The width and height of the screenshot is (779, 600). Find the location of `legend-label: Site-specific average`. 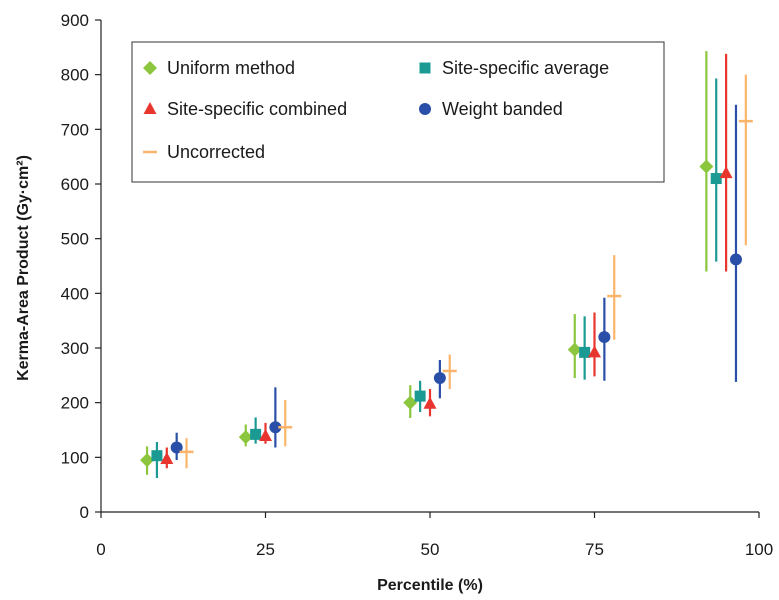

legend-label: Site-specific average is located at coordinates (525, 68).